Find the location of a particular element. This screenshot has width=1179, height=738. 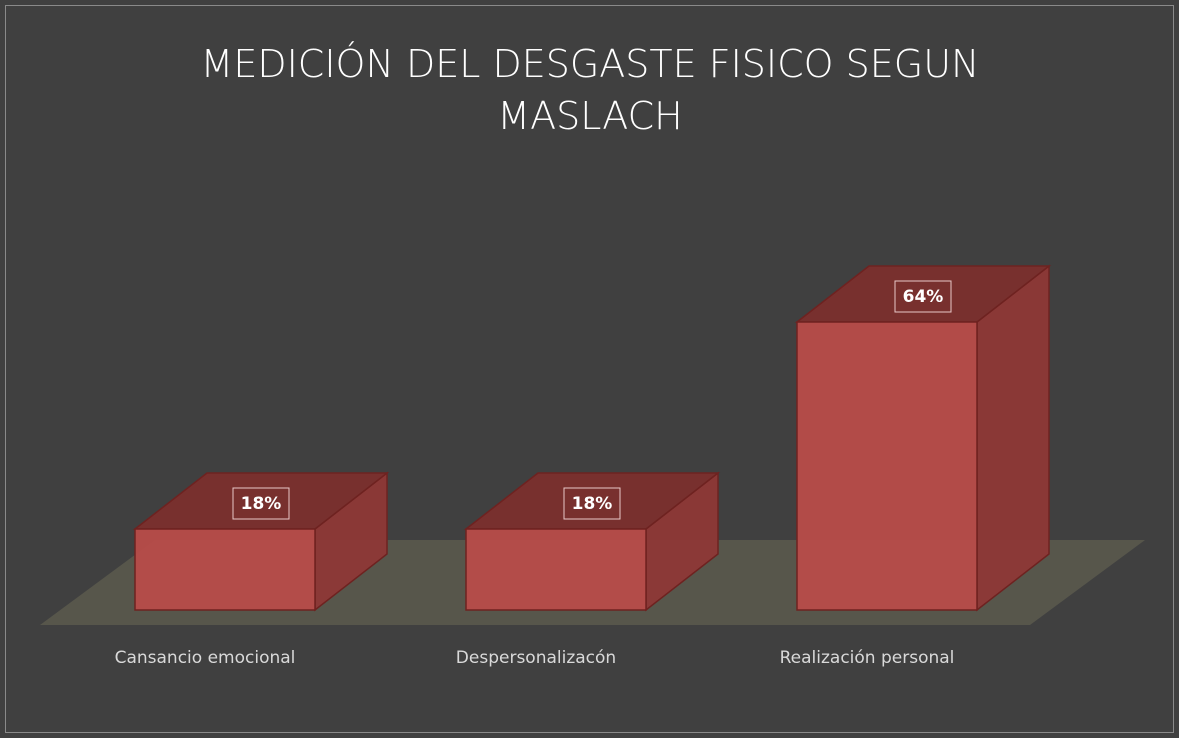

x-tick-label: Cansancio emocional is located at coordinates (205, 658).